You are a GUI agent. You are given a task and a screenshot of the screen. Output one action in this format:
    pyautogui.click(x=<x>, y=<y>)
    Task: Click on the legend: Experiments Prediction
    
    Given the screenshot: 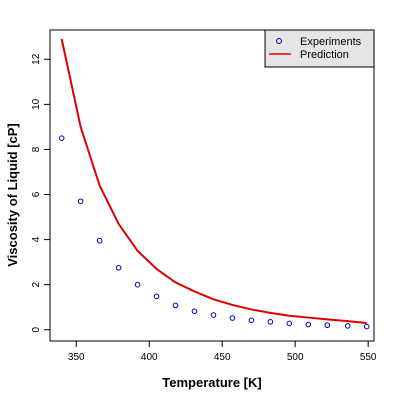 What is the action you would take?
    pyautogui.click(x=319, y=48)
    